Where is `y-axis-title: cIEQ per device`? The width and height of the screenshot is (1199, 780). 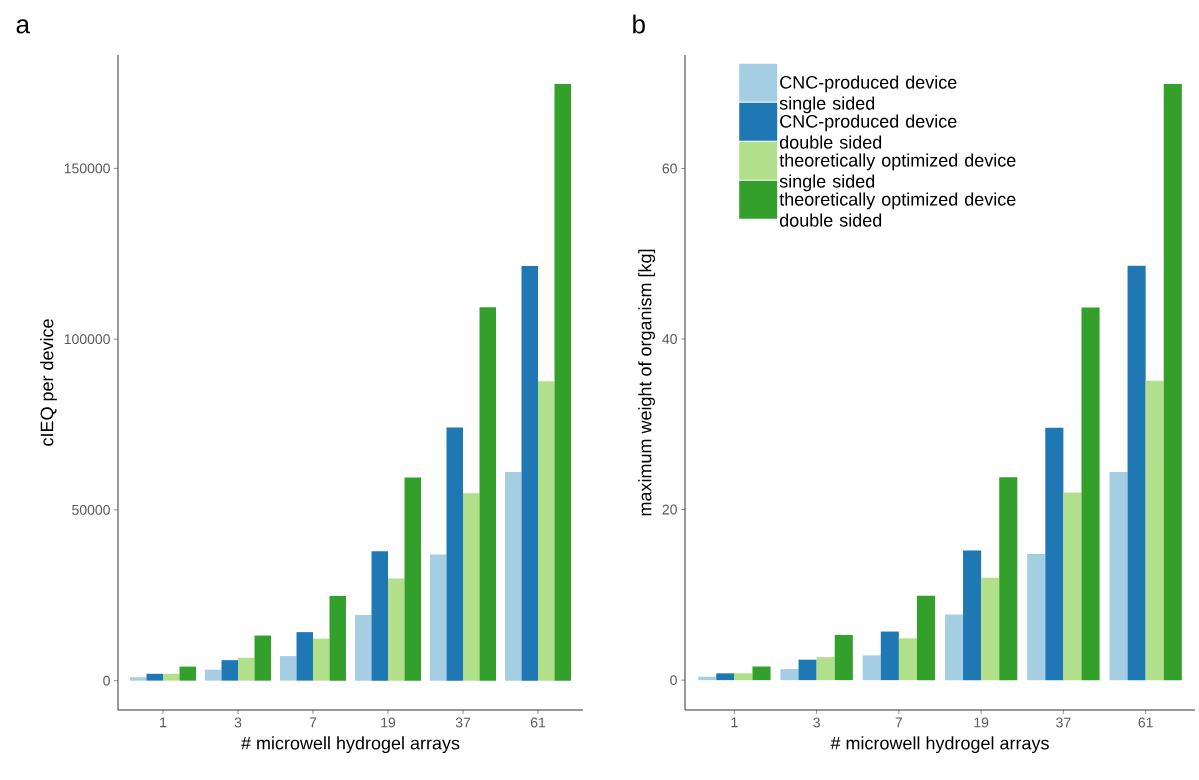 y-axis-title: cIEQ per device is located at coordinates (48, 382).